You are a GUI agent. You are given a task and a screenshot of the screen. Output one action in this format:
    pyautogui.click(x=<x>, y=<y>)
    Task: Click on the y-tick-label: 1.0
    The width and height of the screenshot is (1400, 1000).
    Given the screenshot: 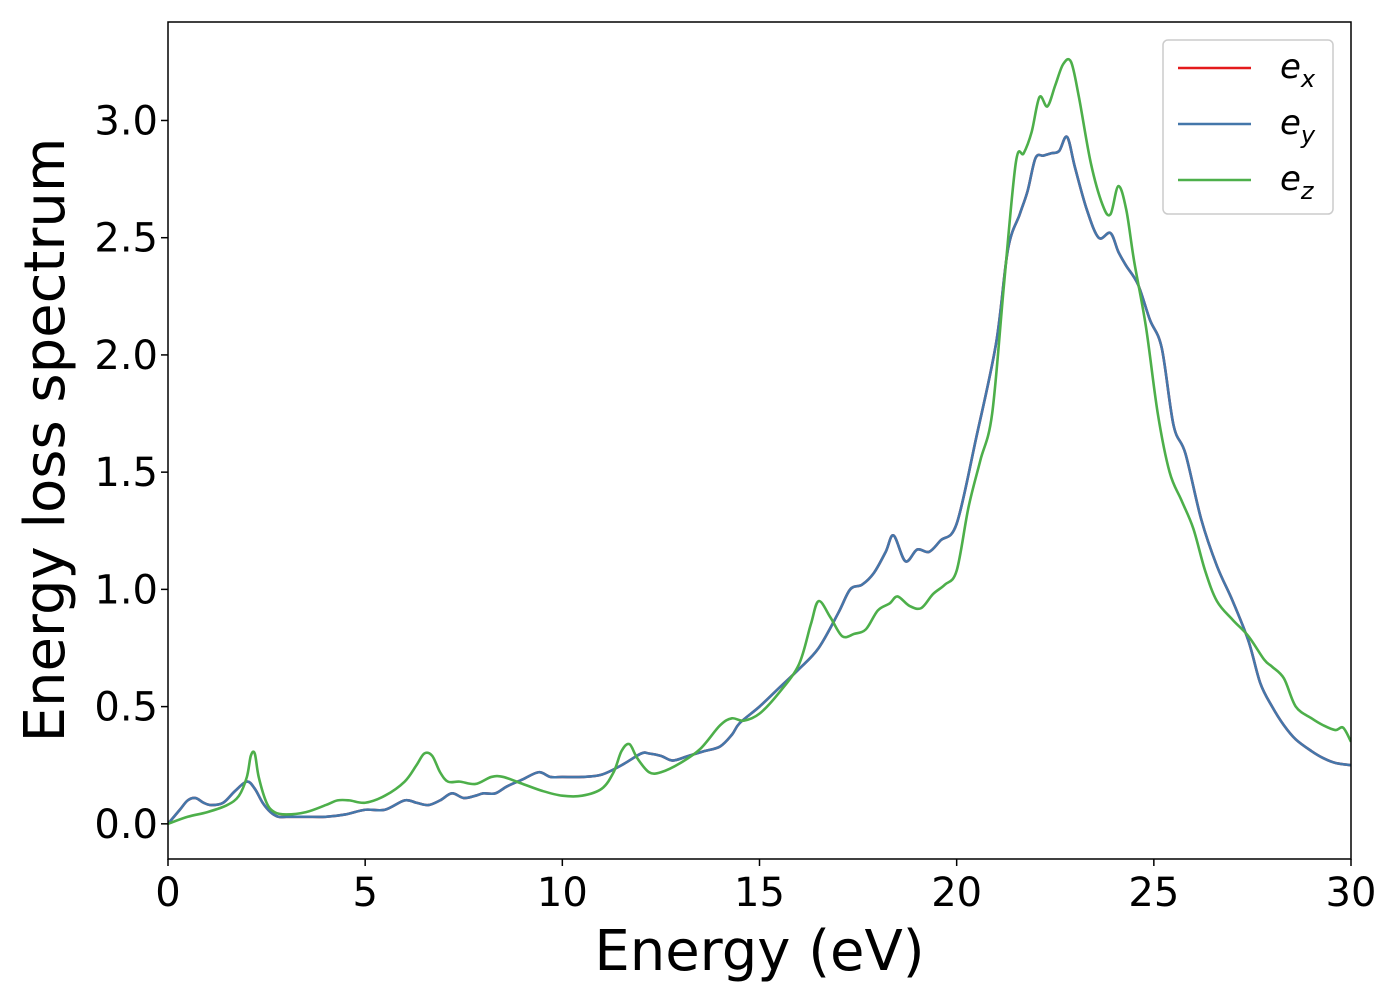 What is the action you would take?
    pyautogui.click(x=126, y=590)
    